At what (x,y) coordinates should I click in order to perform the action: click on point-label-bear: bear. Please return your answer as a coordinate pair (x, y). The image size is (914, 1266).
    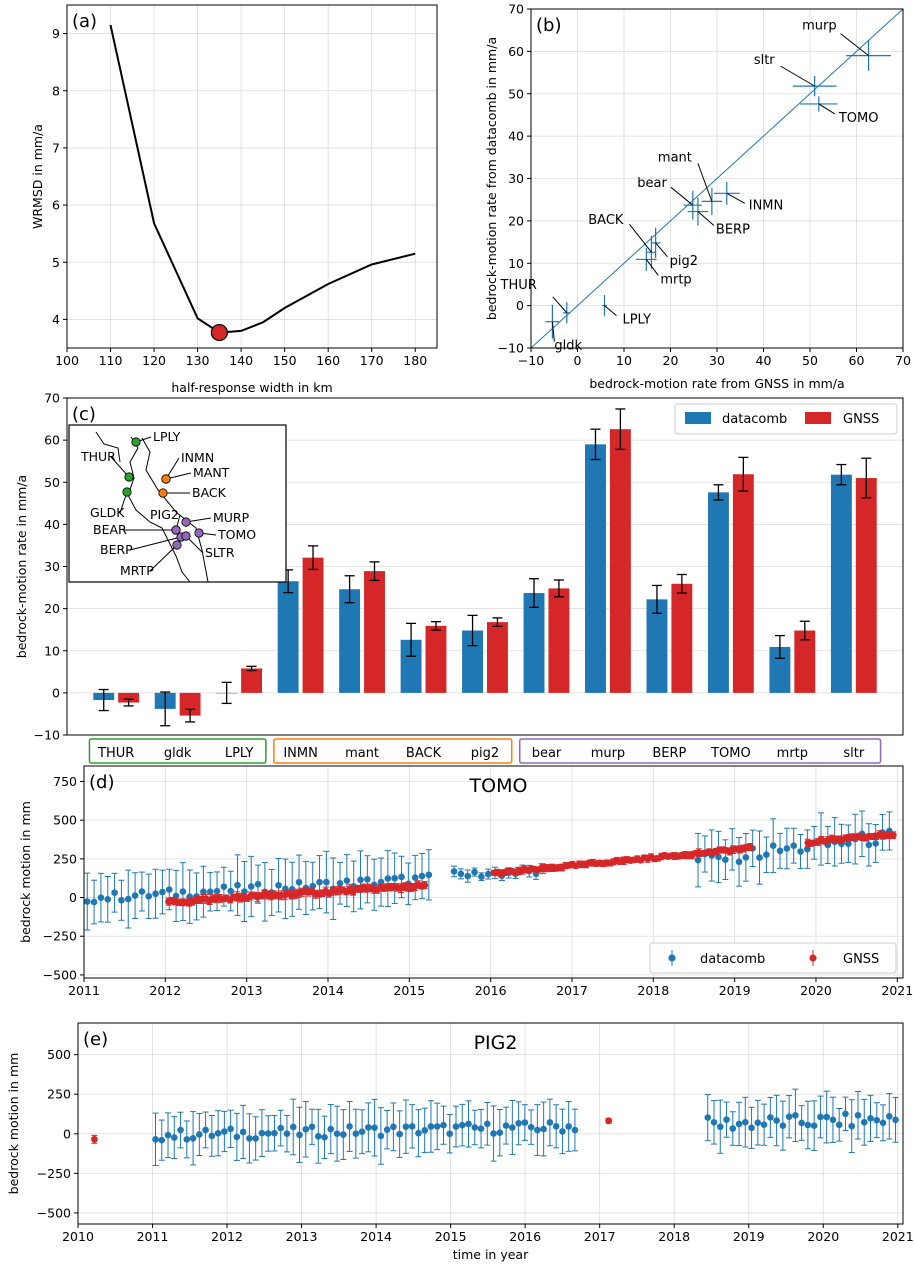
    Looking at the image, I should click on (652, 183).